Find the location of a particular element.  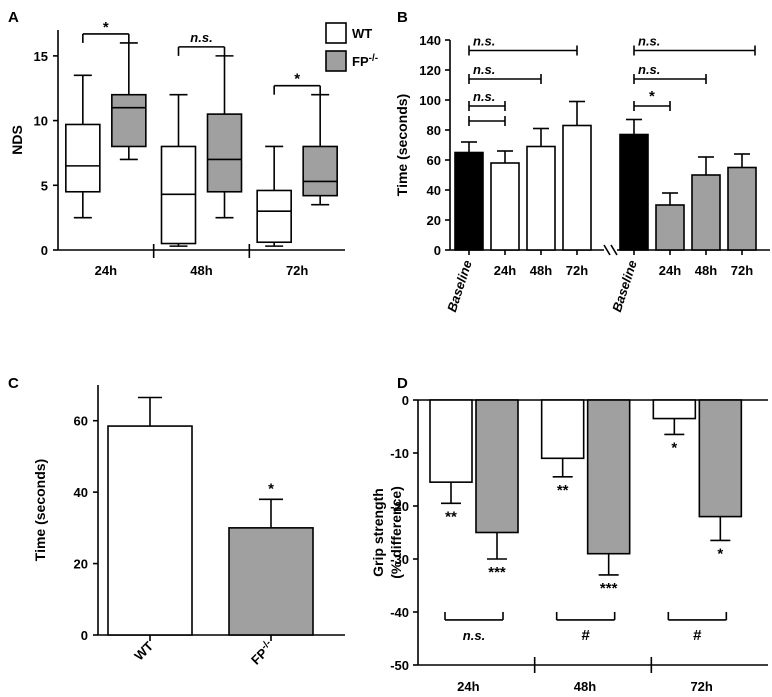

legend-label: WT is located at coordinates (362, 33).